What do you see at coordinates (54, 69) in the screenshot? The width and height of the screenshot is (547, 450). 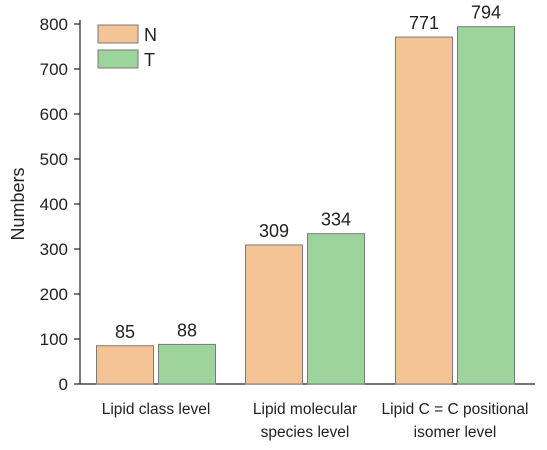 I see `y-tick-label: 700` at bounding box center [54, 69].